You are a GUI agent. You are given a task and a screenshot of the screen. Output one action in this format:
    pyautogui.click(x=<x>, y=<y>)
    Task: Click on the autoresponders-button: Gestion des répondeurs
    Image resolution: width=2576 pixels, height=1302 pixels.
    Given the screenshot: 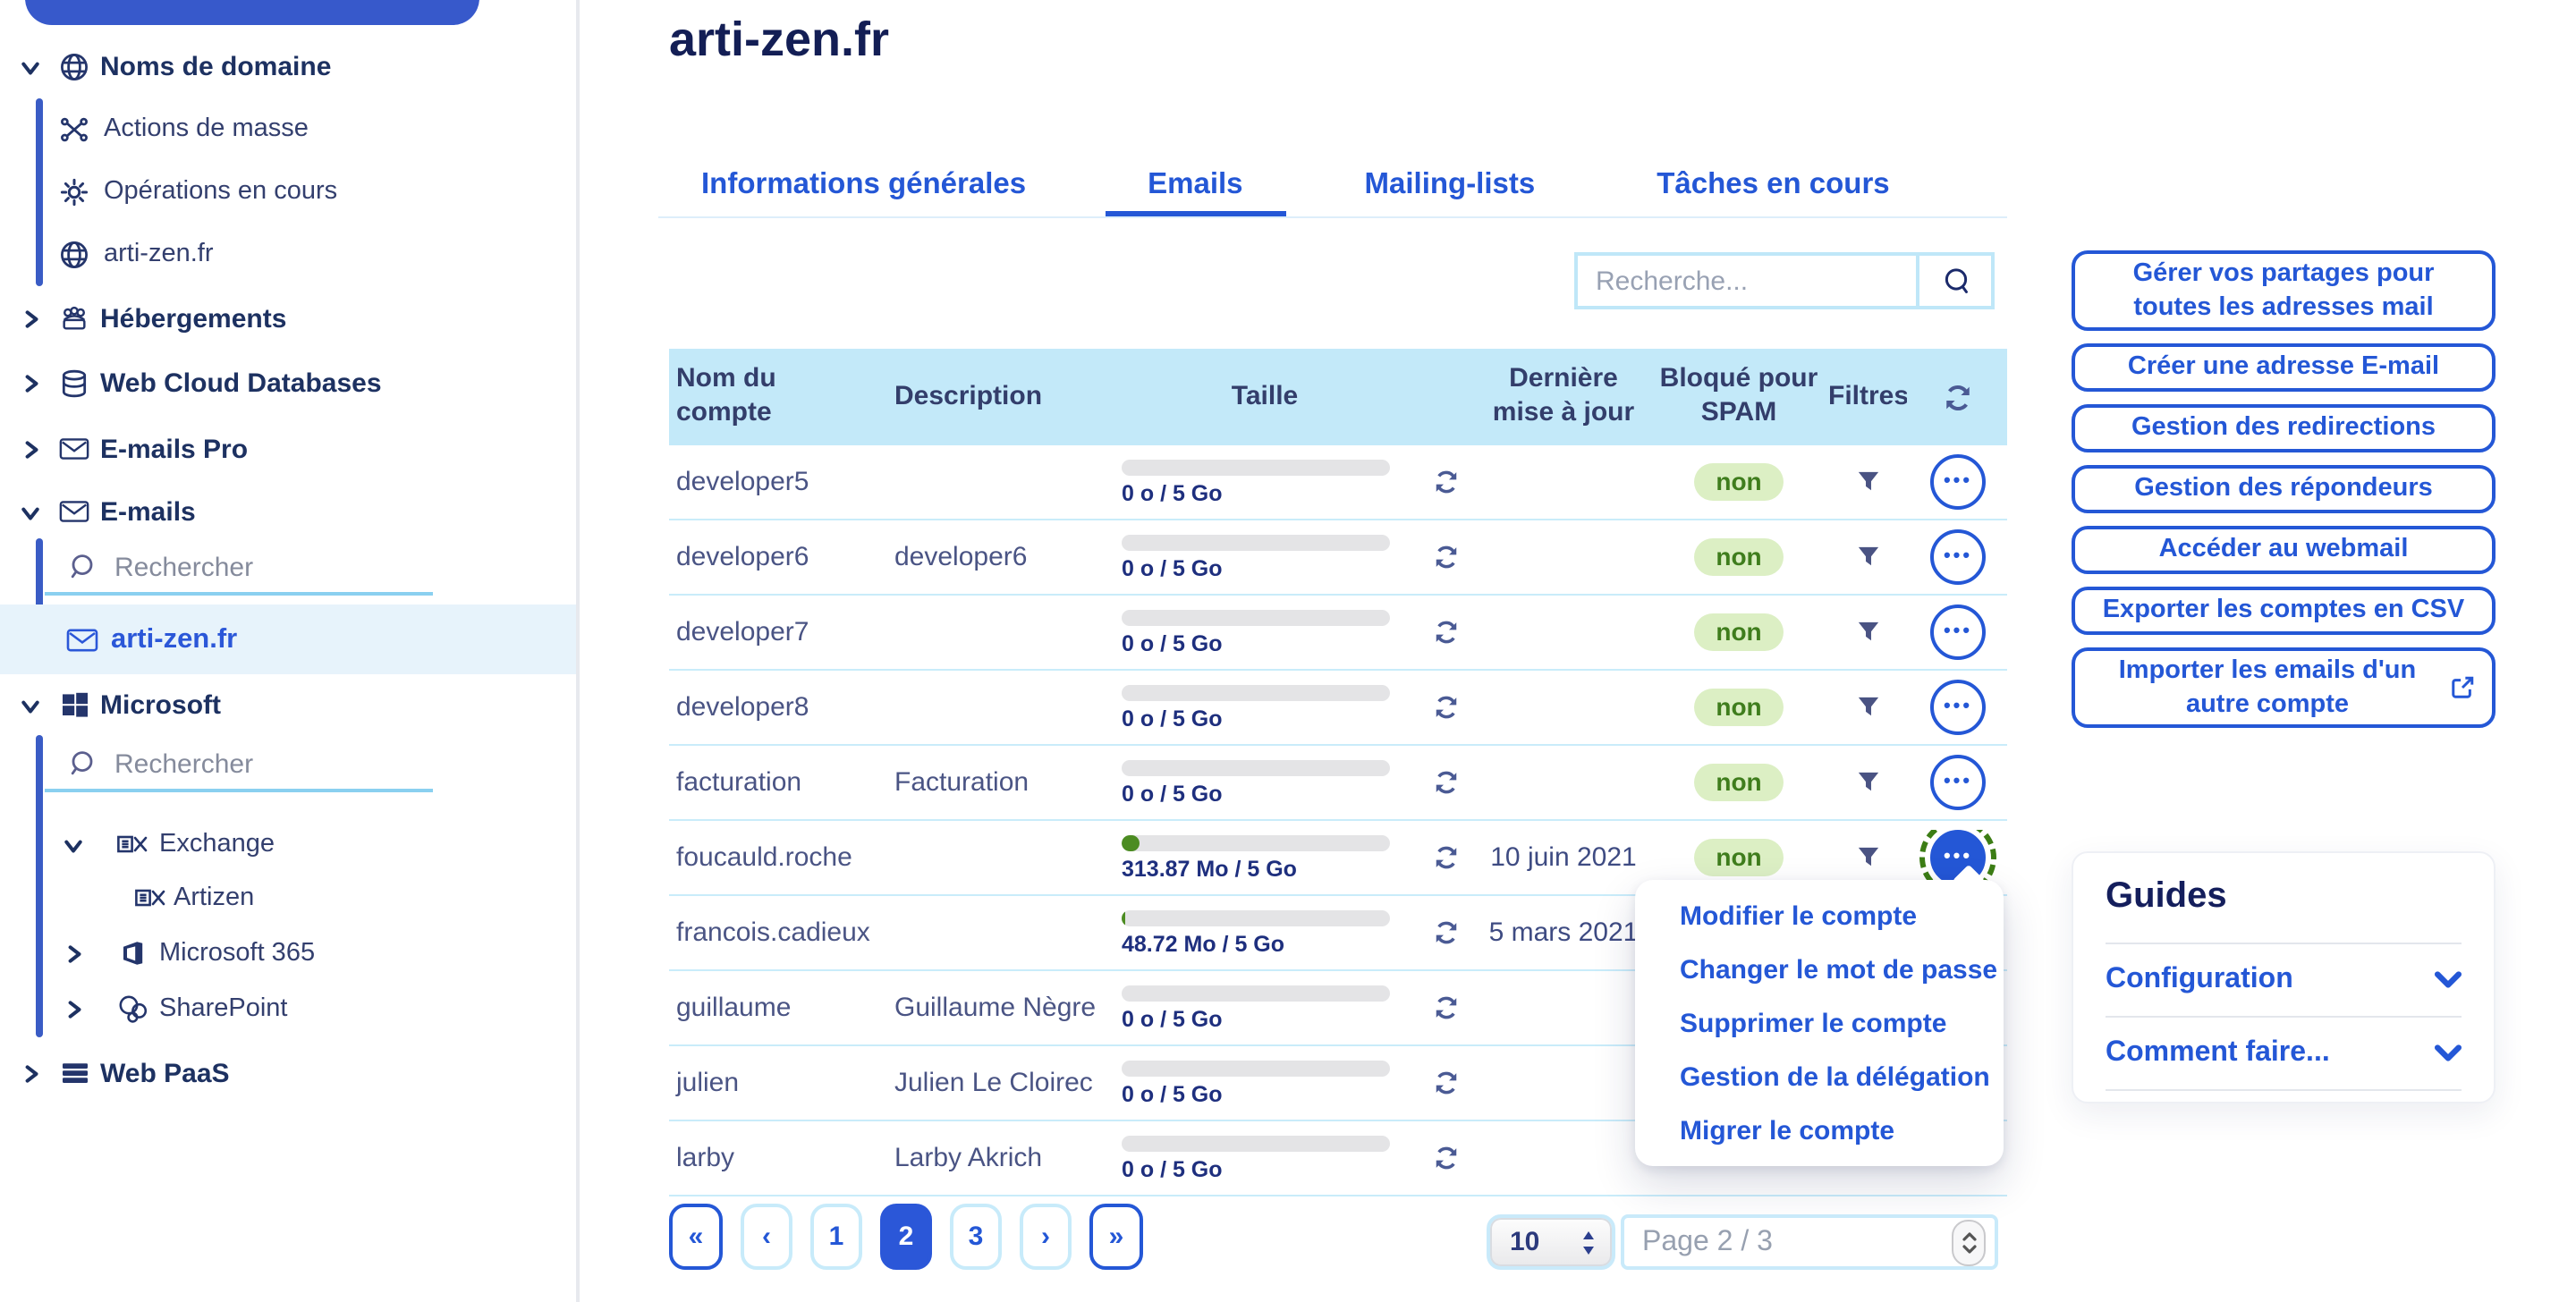 What is the action you would take?
    pyautogui.click(x=2284, y=489)
    